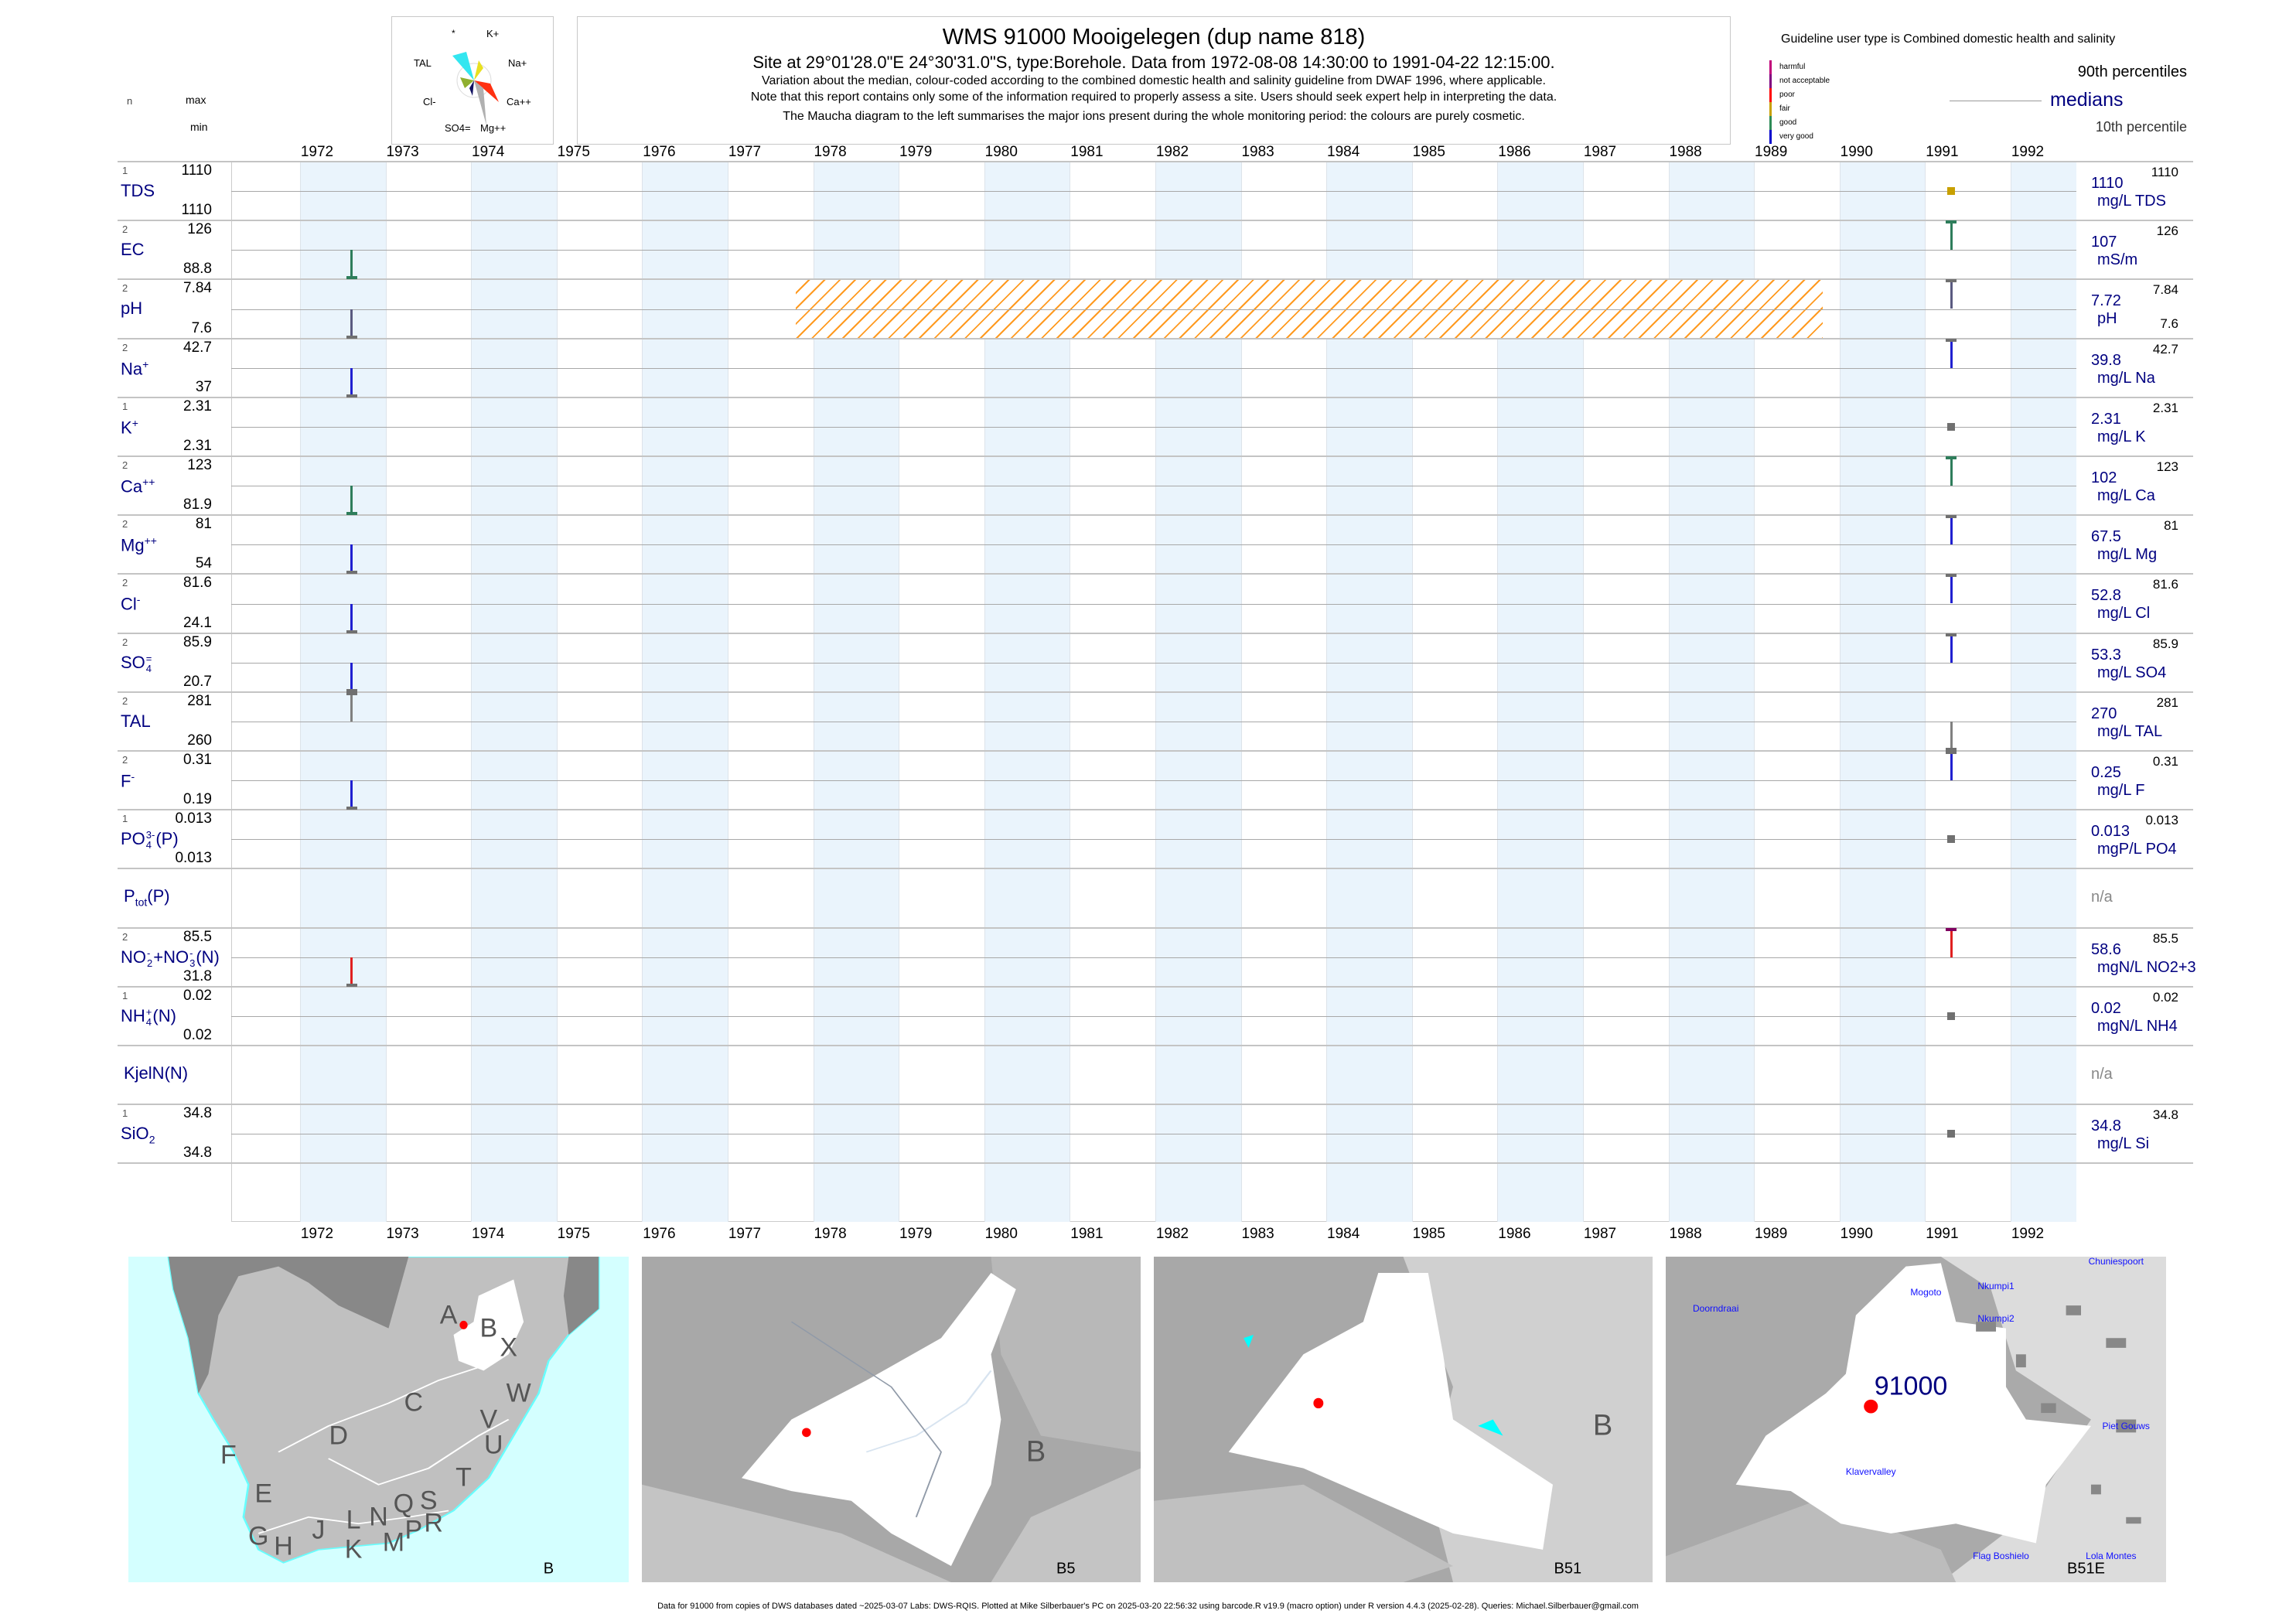 The height and width of the screenshot is (1624, 2296). Describe the element at coordinates (573, 152) in the screenshot. I see `year-label-top: 1975` at that location.